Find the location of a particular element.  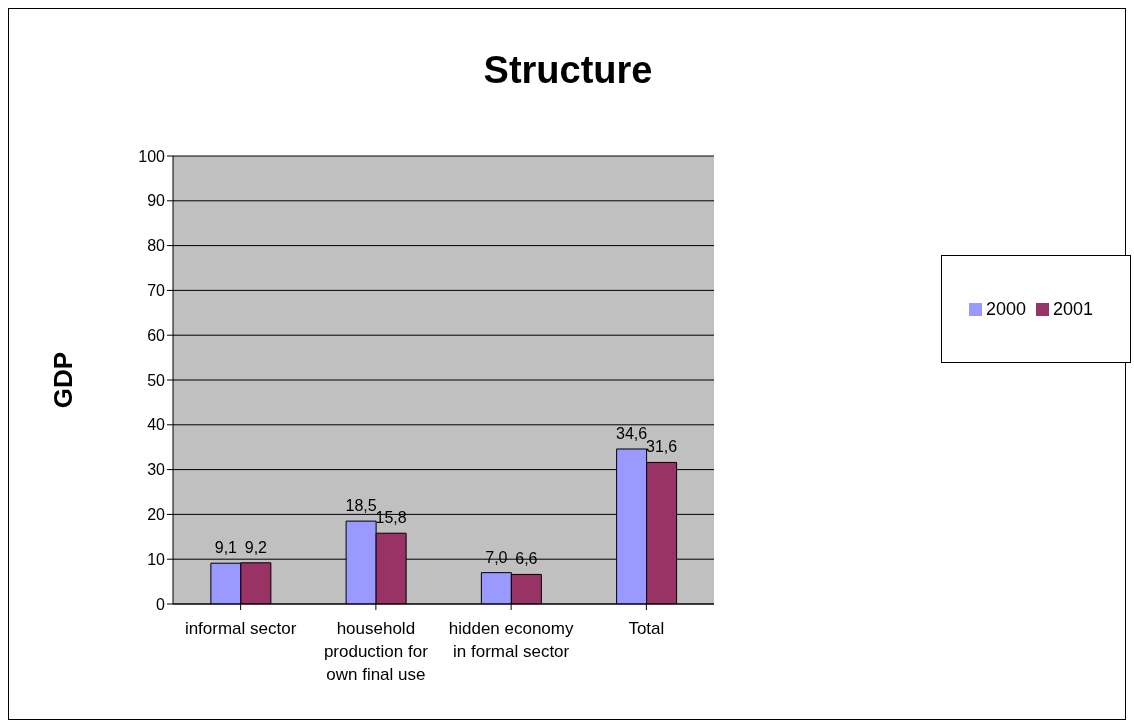

data-label: 18,5 is located at coordinates (361, 506).